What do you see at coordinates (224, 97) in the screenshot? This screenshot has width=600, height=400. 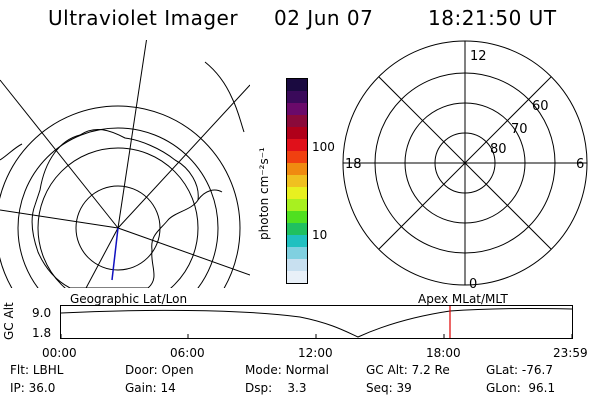 I see `coastline-south-america` at bounding box center [224, 97].